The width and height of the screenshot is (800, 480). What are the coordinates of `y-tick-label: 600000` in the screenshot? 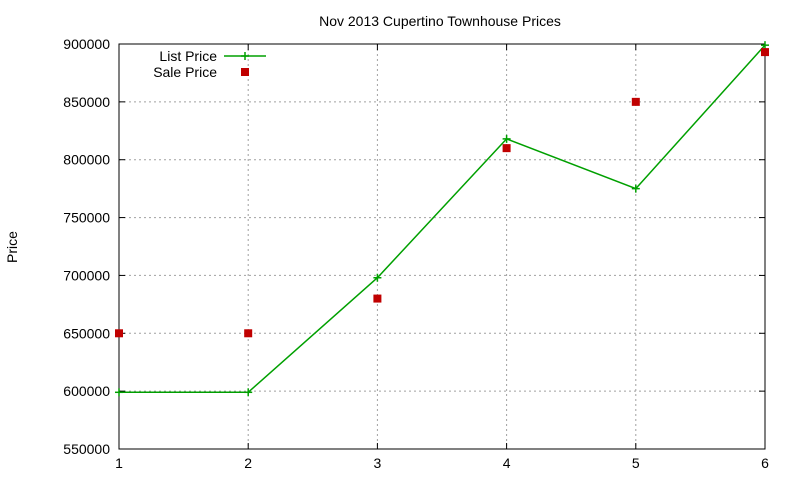 It's located at (86, 391).